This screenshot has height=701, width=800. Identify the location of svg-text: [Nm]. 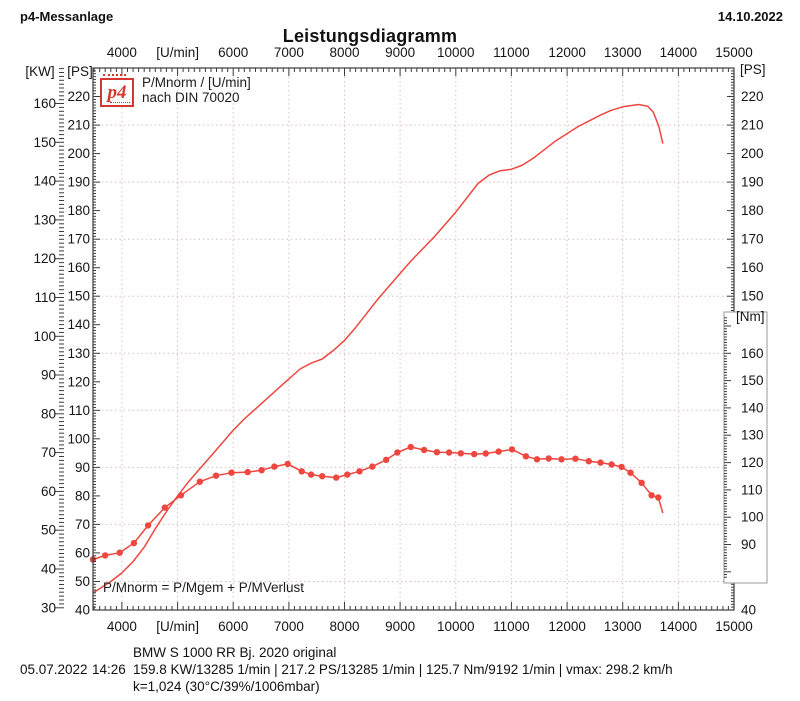
(750, 316).